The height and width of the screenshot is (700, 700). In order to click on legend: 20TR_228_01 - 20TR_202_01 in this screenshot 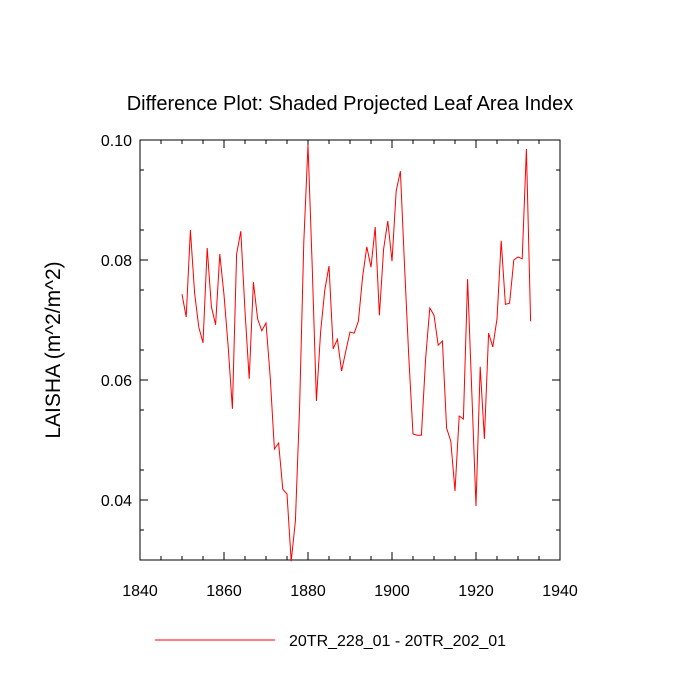, I will do `click(330, 641)`.